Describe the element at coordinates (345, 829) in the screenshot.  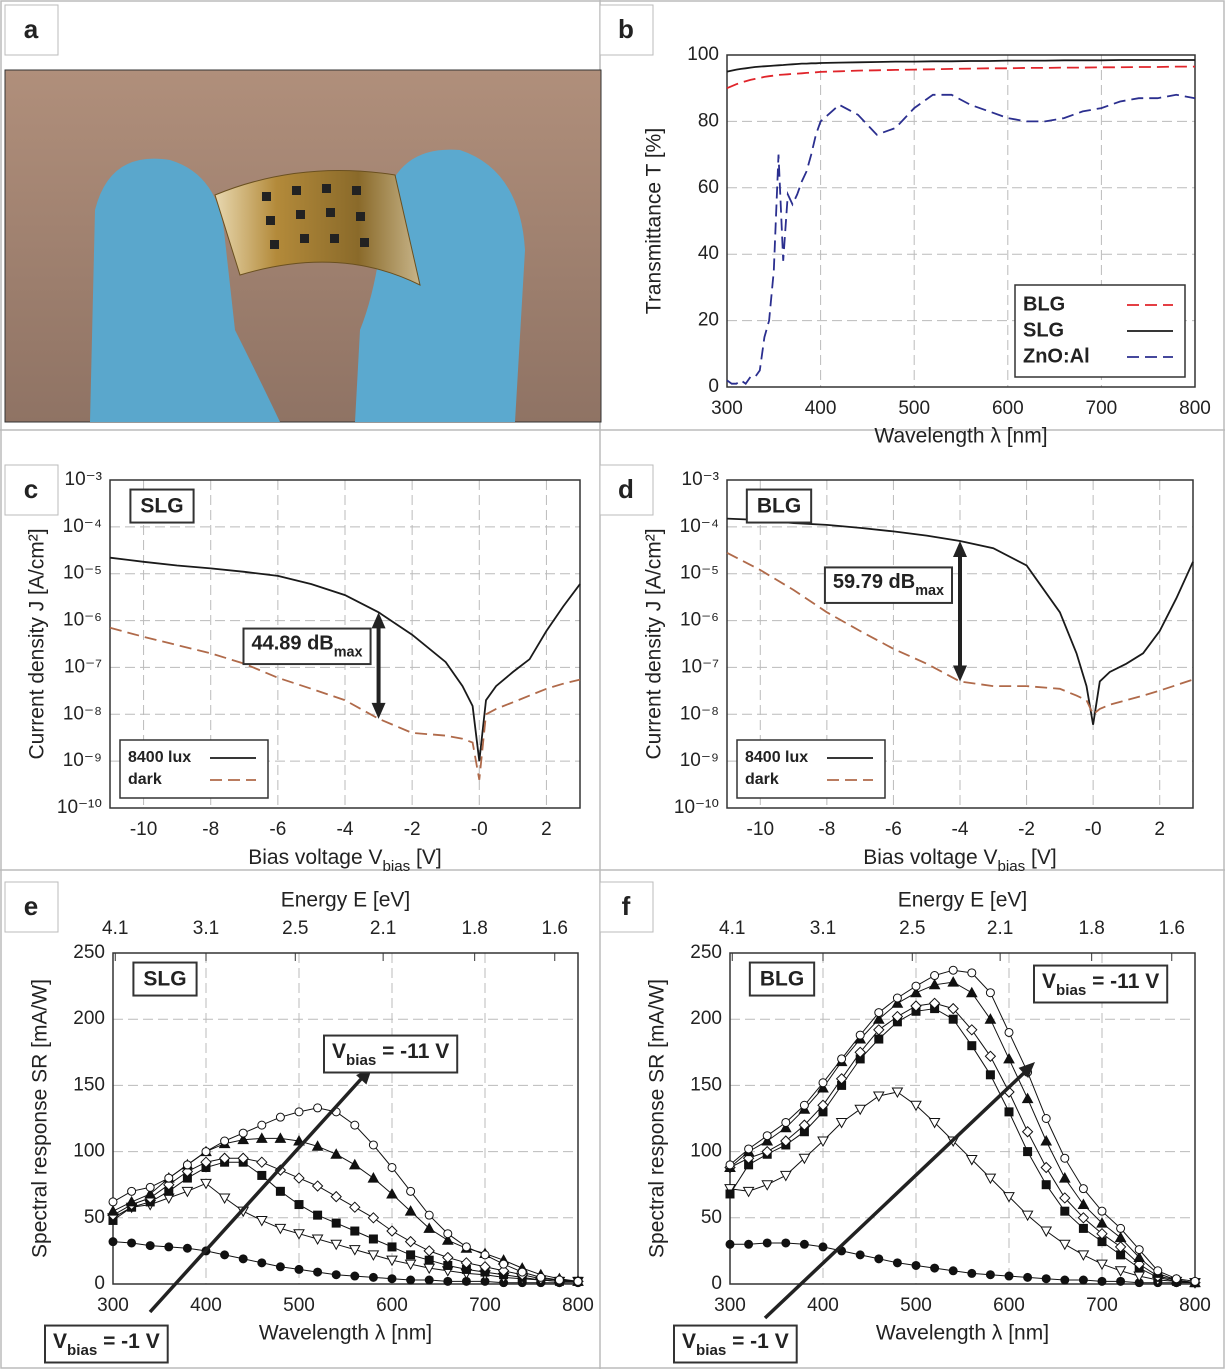
I see `x-tick-label: -4` at that location.